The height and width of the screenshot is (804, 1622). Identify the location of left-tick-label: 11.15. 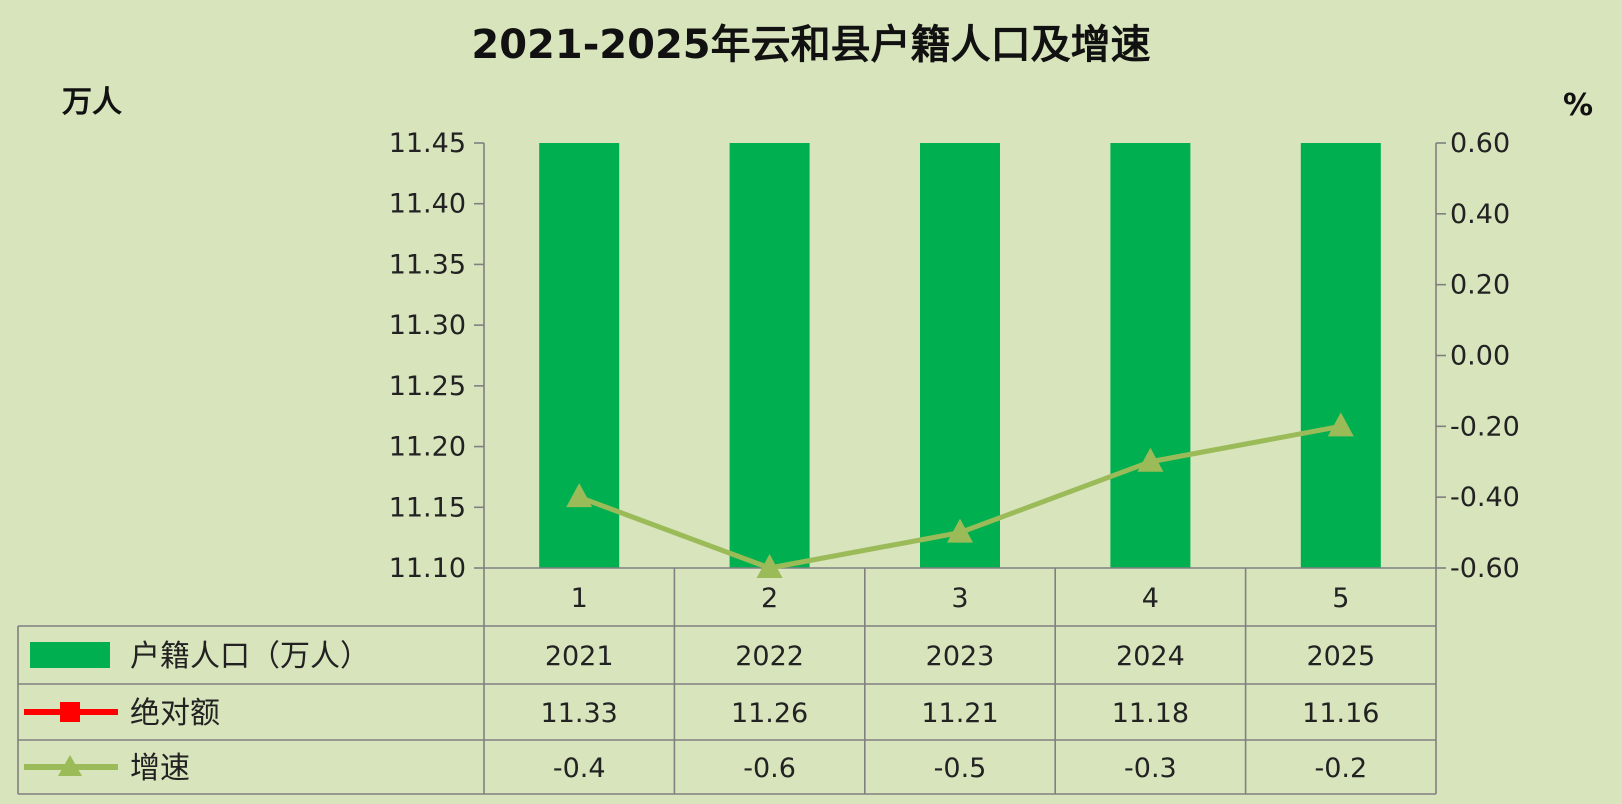
(427, 507).